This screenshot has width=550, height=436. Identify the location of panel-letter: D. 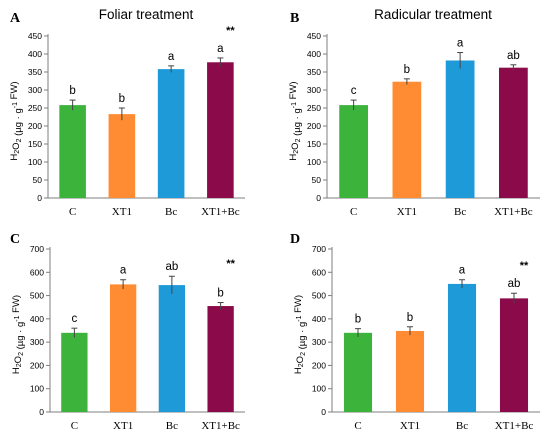
(295, 239).